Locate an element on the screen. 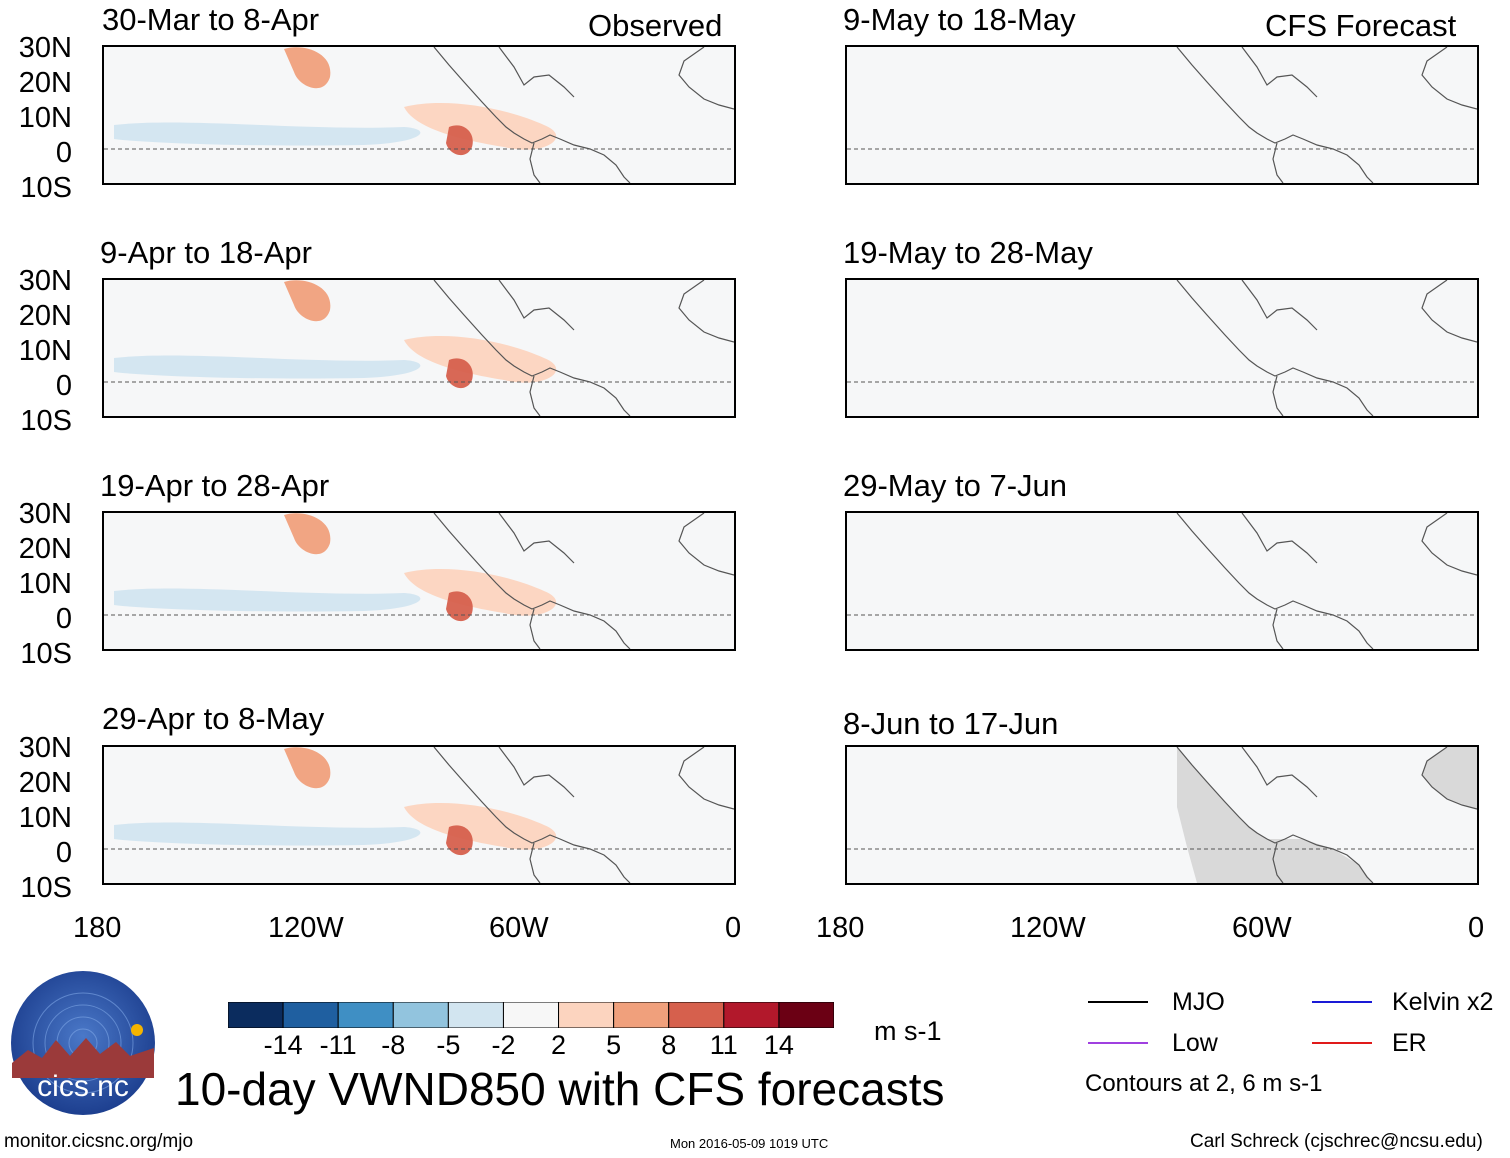 The width and height of the screenshot is (1510, 1158). lon-label-0-left: 0 is located at coordinates (733, 928).